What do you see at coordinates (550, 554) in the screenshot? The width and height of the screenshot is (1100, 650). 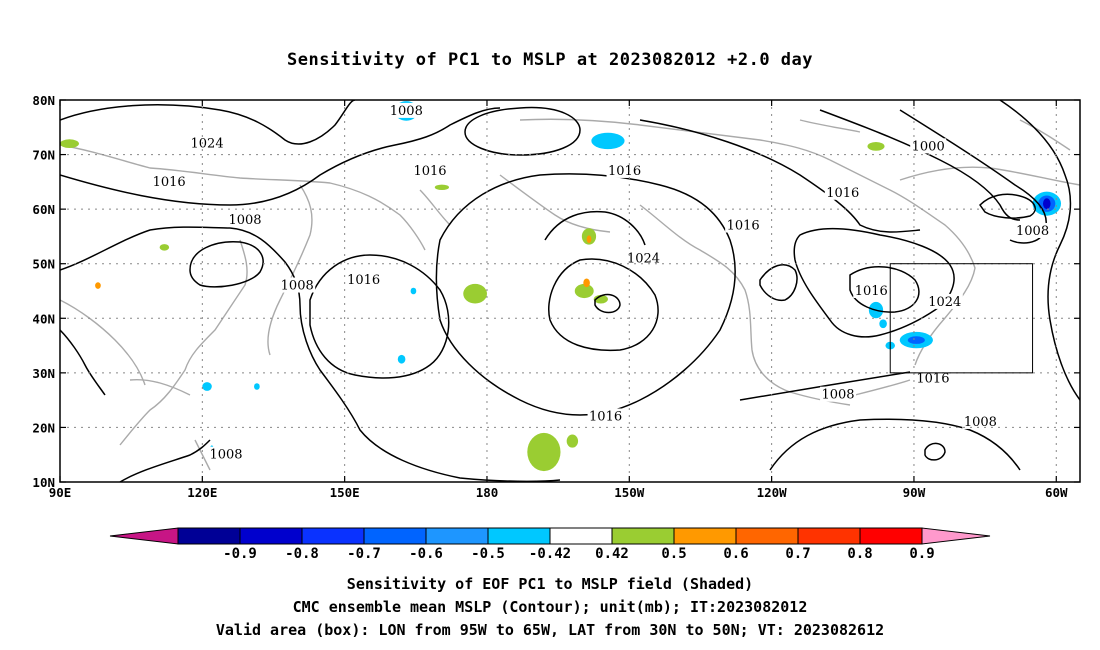 I see `colorbar-label: -0.42` at bounding box center [550, 554].